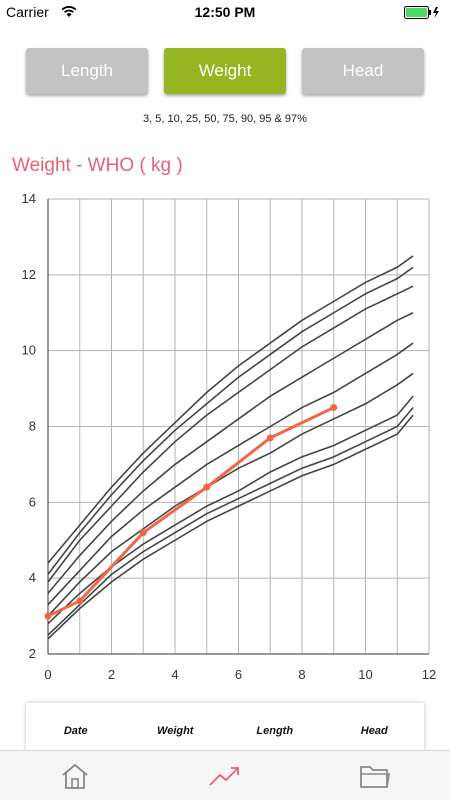  What do you see at coordinates (429, 674) in the screenshot?
I see `x-tick-label: 12` at bounding box center [429, 674].